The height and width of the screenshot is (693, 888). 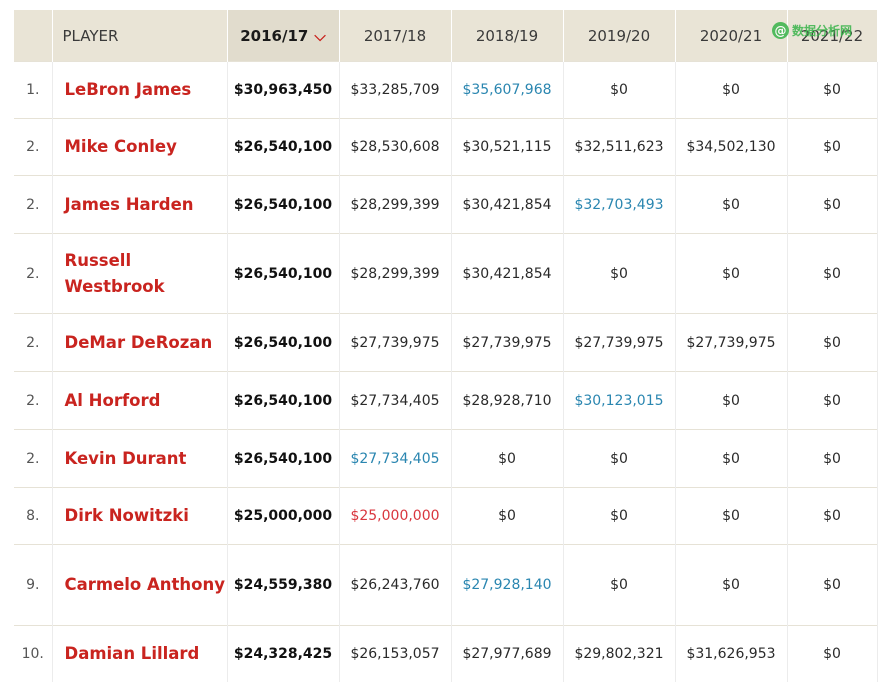 I want to click on salary-cell: $28,530,608, so click(x=395, y=147).